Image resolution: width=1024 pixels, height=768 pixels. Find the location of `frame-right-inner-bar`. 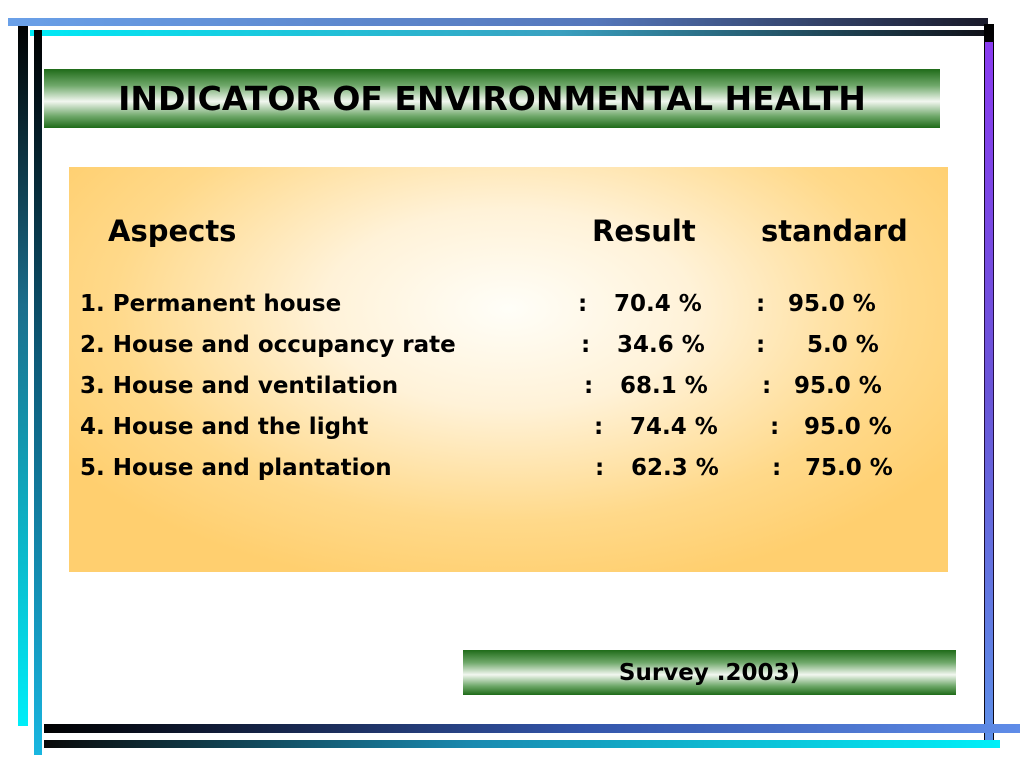

frame-right-inner-bar is located at coordinates (989, 392).